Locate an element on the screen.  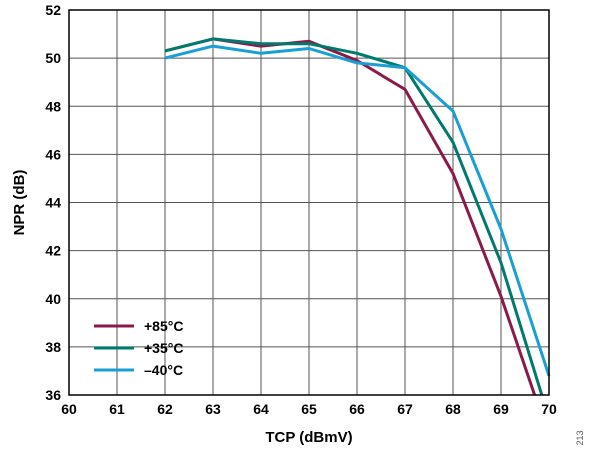
legend-label: +35°C is located at coordinates (163, 348).